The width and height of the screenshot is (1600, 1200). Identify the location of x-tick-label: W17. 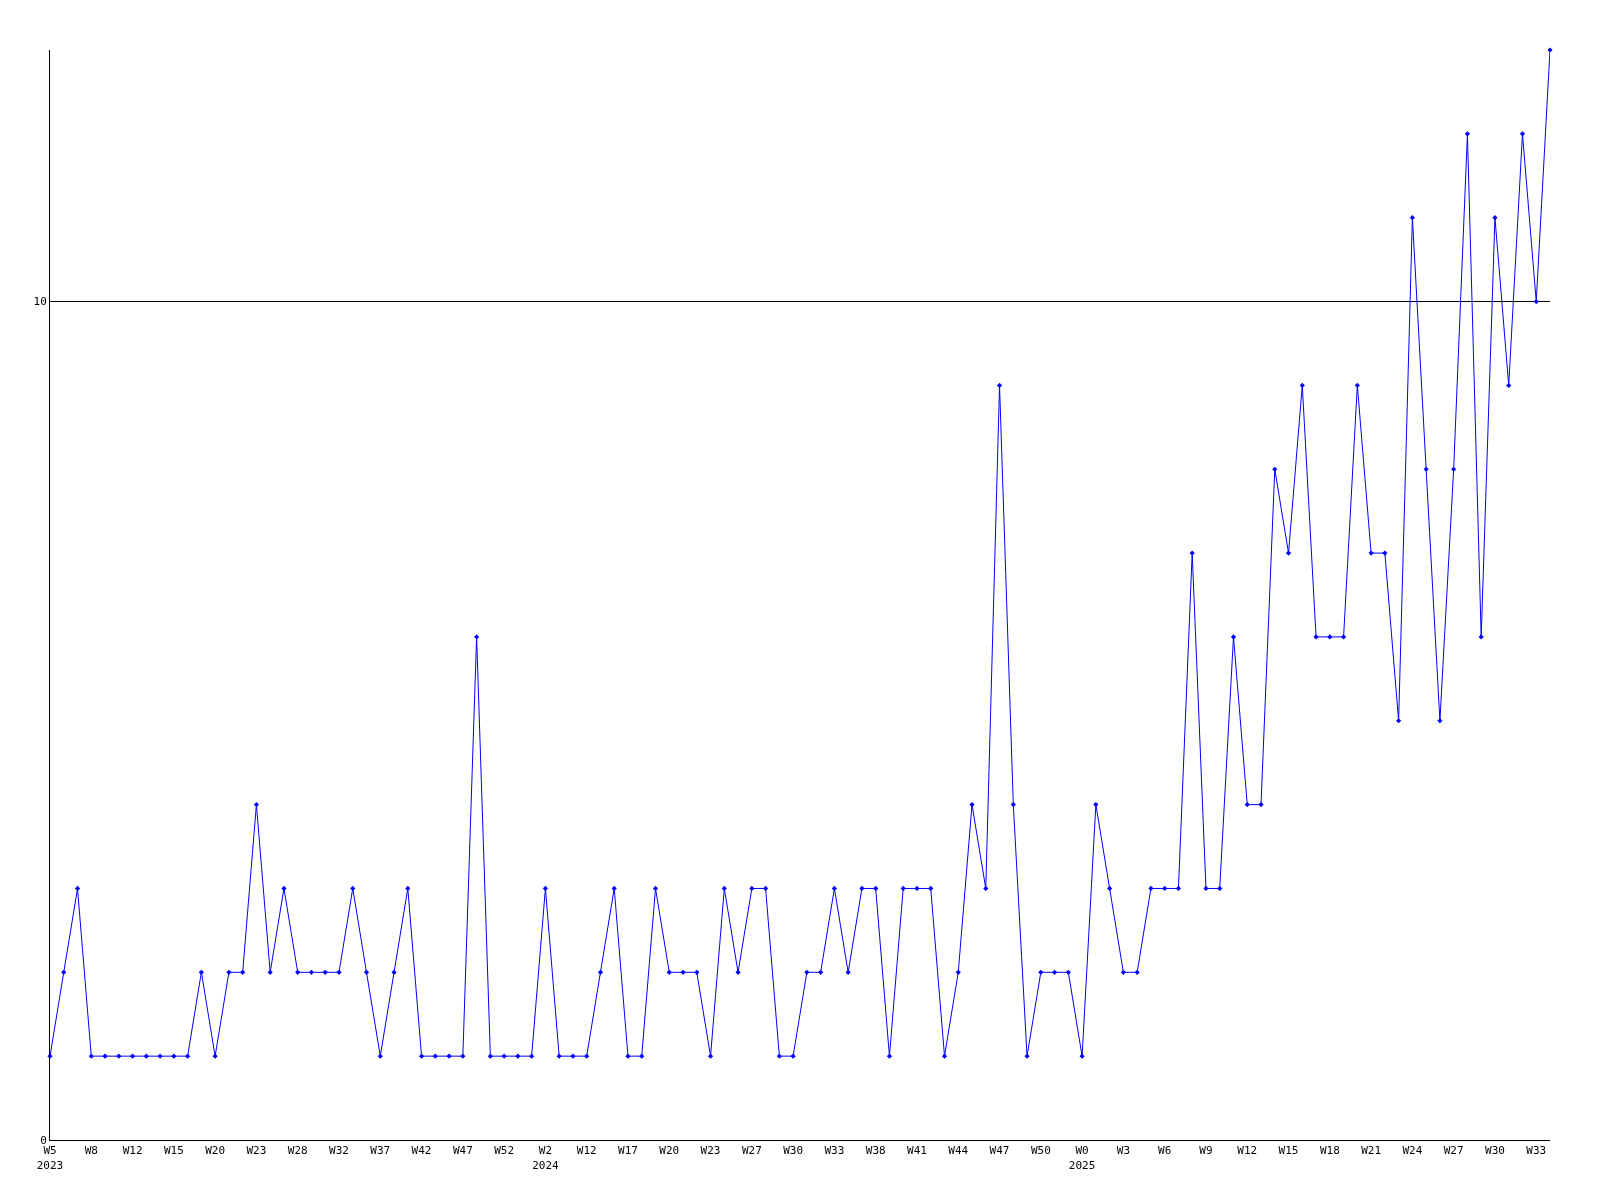
(628, 1151).